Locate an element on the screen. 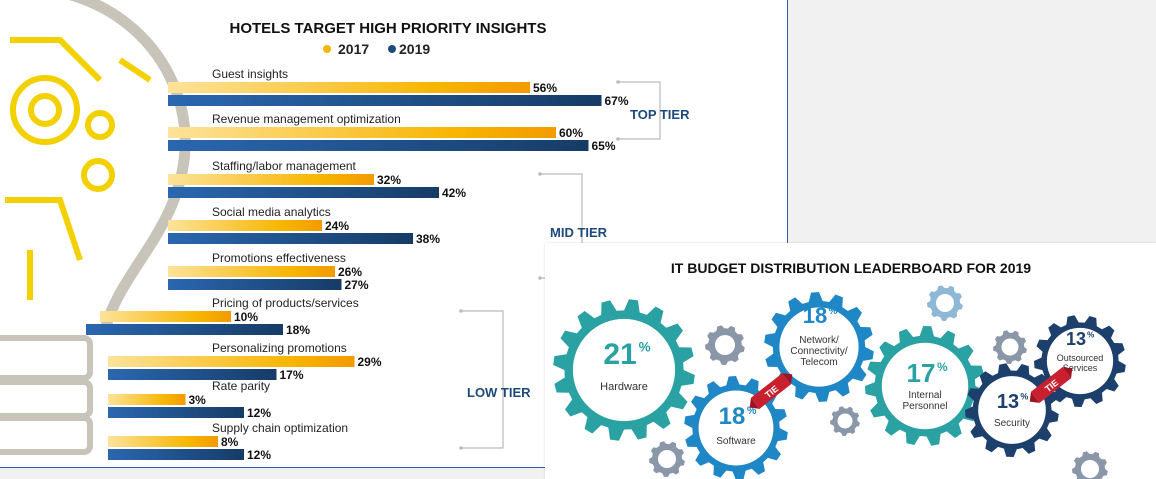 Image resolution: width=1156 pixels, height=479 pixels. budget-label: Software is located at coordinates (736, 441).